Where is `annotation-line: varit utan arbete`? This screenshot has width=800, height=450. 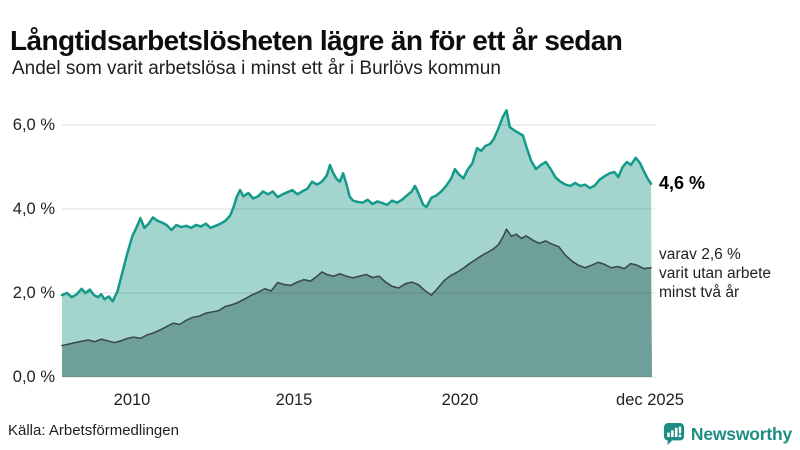
annotation-line: varit utan arbete is located at coordinates (715, 273).